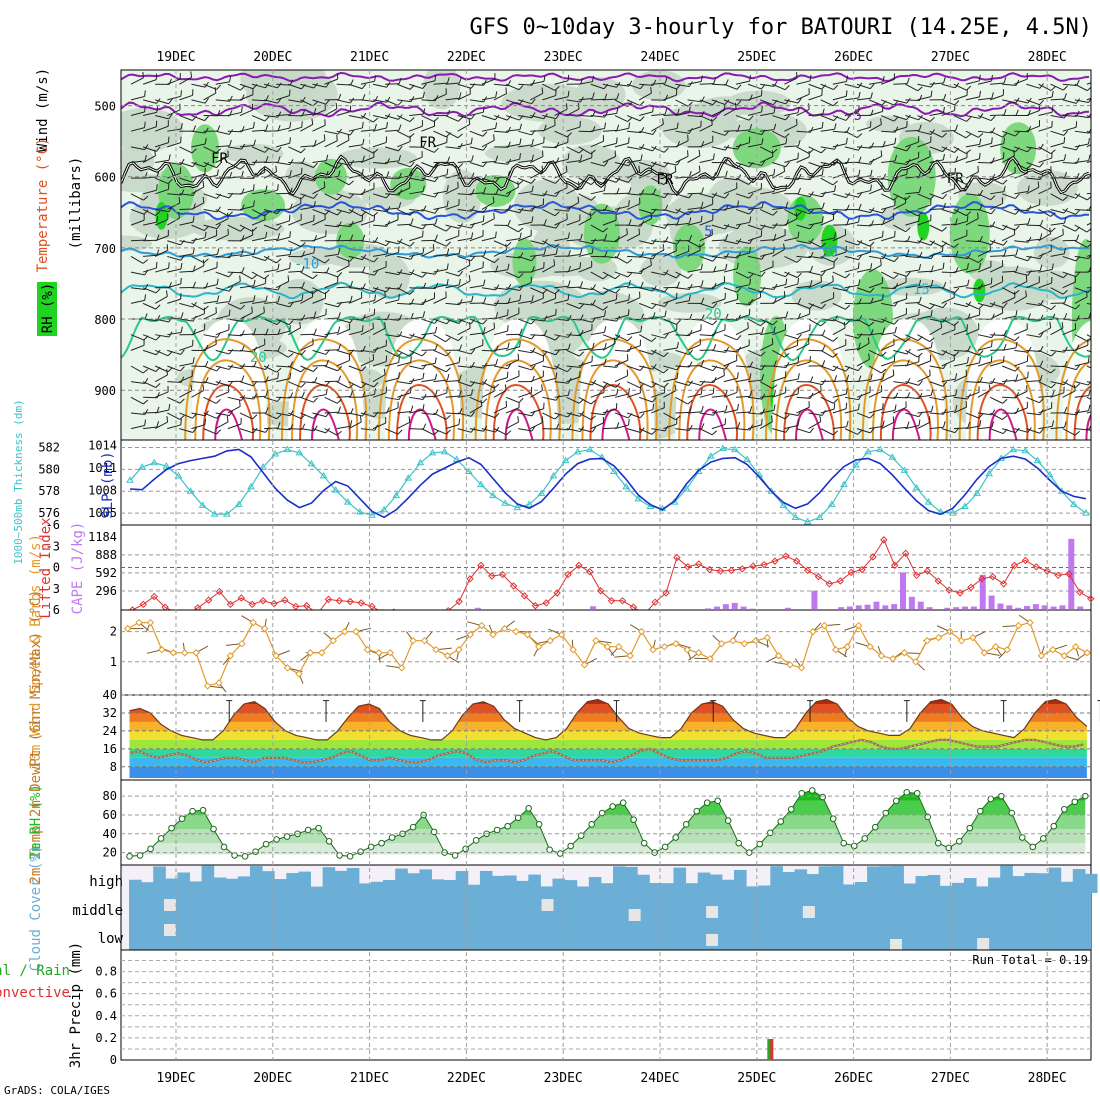 The width and height of the screenshot is (1100, 1100). What do you see at coordinates (747, 276) in the screenshot?
I see `rh-dark-blob` at bounding box center [747, 276].